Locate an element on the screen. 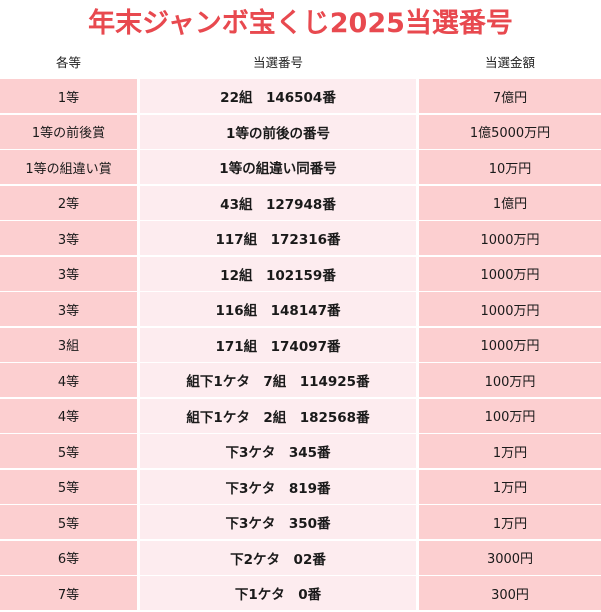  table-row: 3組 171組 174097番 1000万円 is located at coordinates (300, 344).